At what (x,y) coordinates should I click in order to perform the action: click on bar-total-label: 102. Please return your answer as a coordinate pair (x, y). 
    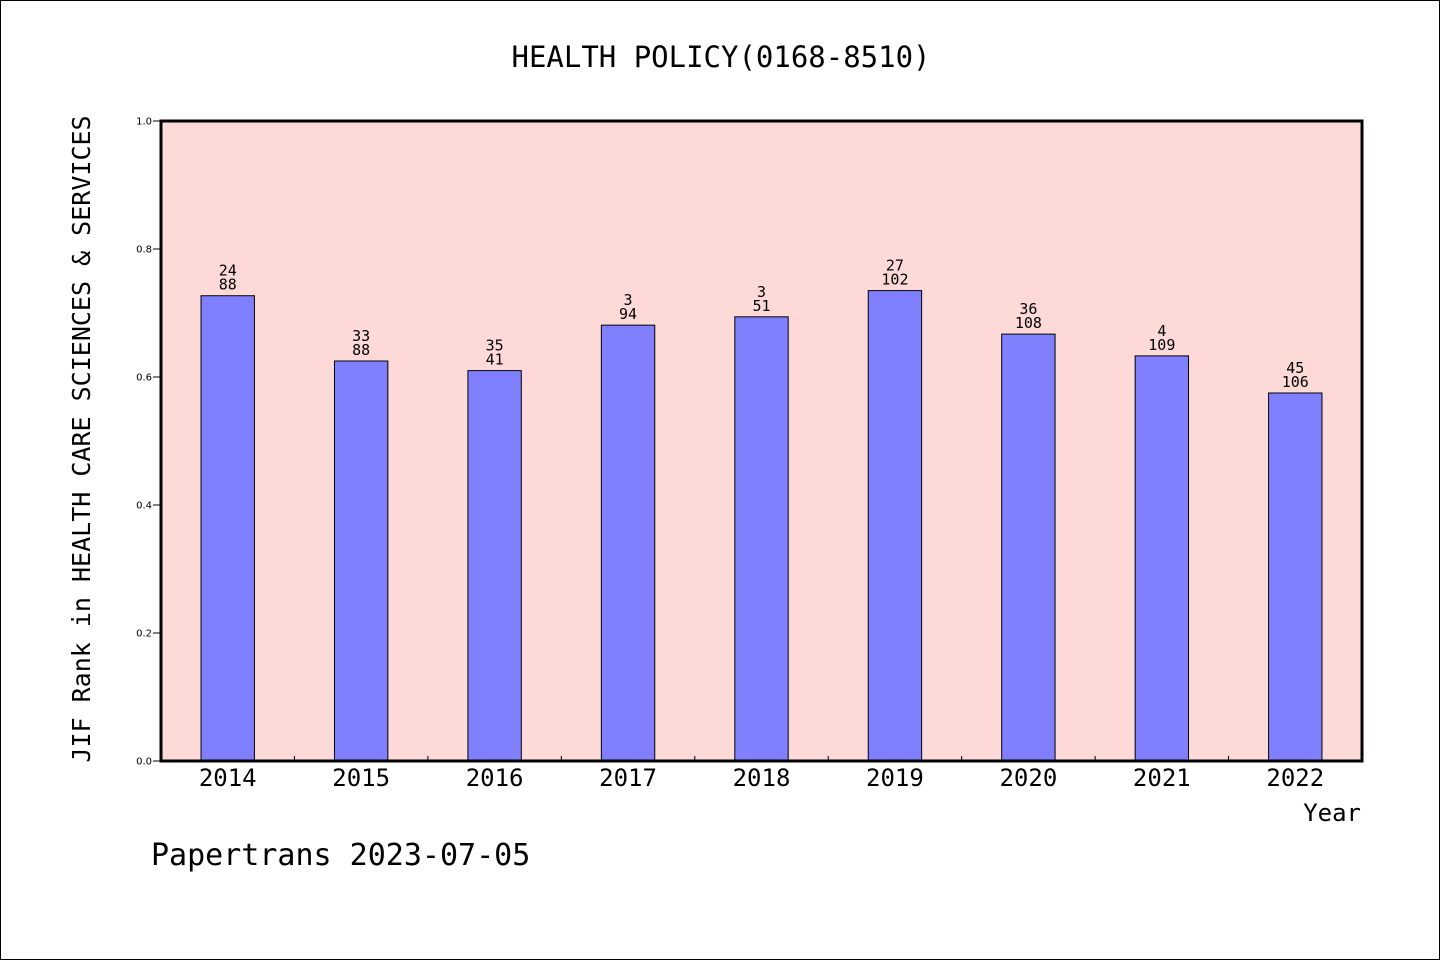
    Looking at the image, I should click on (894, 280).